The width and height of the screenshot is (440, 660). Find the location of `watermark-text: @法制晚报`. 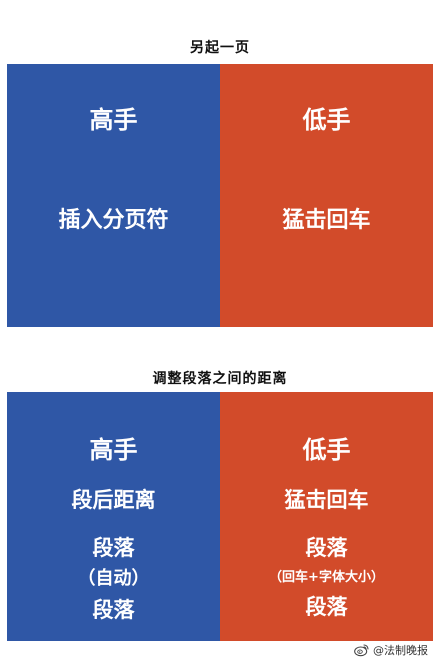

watermark-text: @法制晚报 is located at coordinates (400, 650).